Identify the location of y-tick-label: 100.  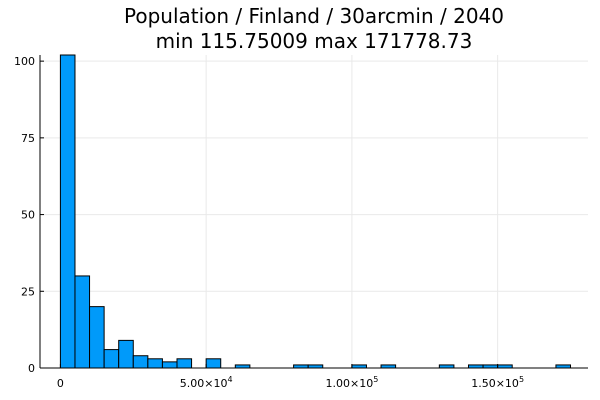
(24, 61).